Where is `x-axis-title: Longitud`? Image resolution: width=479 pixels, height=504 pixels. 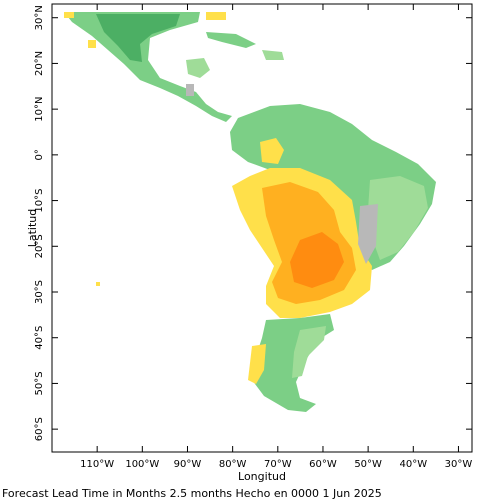
x-axis-title: Longitud is located at coordinates (262, 476).